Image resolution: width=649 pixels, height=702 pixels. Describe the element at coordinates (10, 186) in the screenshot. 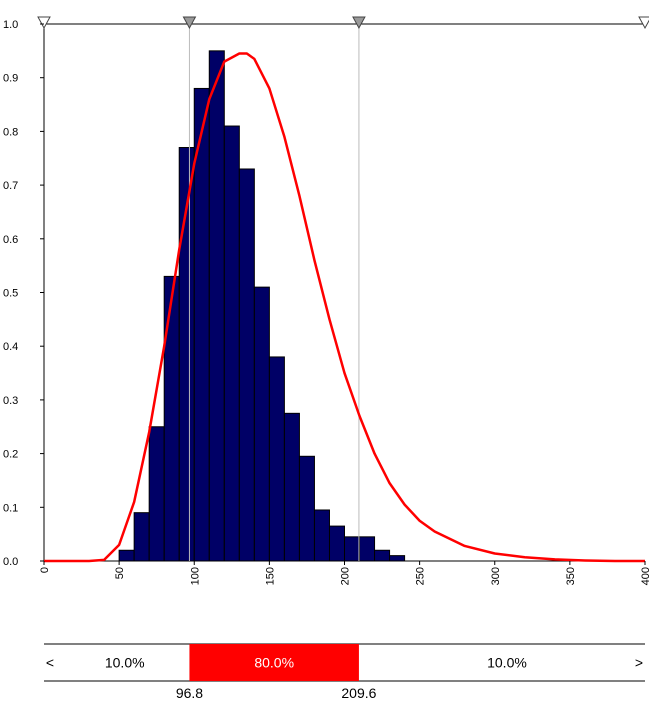

I see `y-tick-label: 0.7` at that location.